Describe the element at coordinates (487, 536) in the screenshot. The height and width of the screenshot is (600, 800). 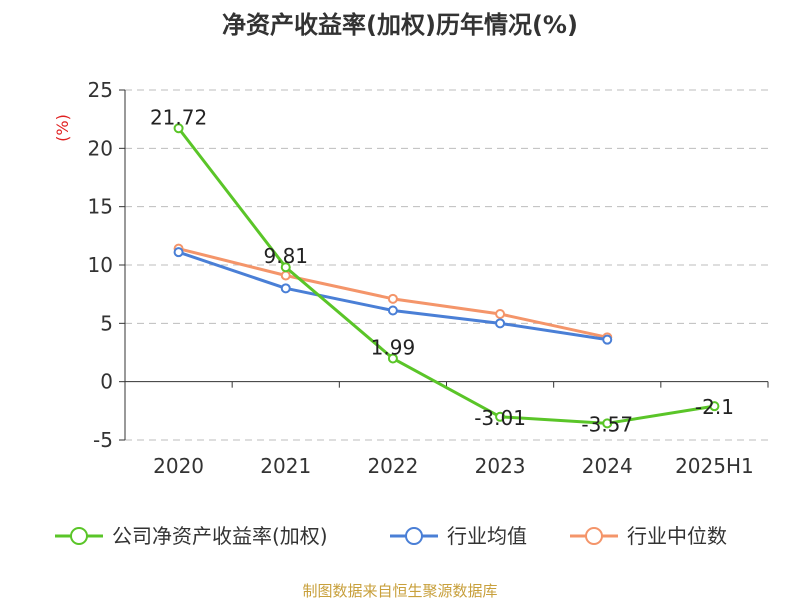
I see `legend-label: 行业均值` at that location.